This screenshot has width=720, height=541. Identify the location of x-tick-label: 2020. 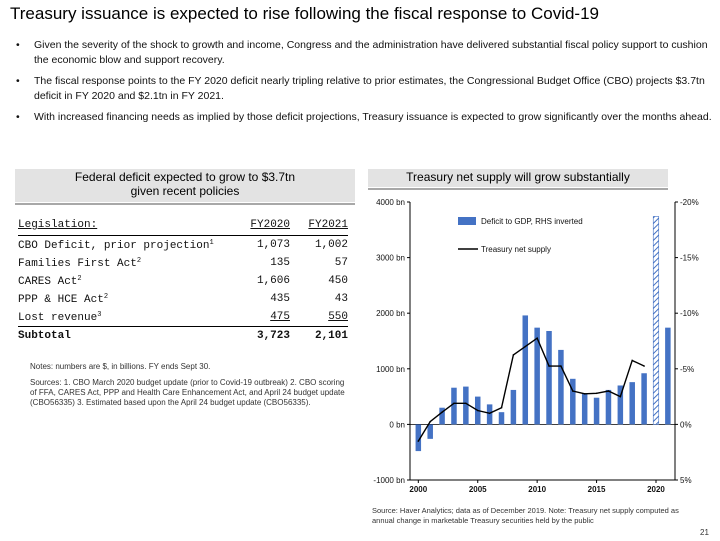
(656, 489).